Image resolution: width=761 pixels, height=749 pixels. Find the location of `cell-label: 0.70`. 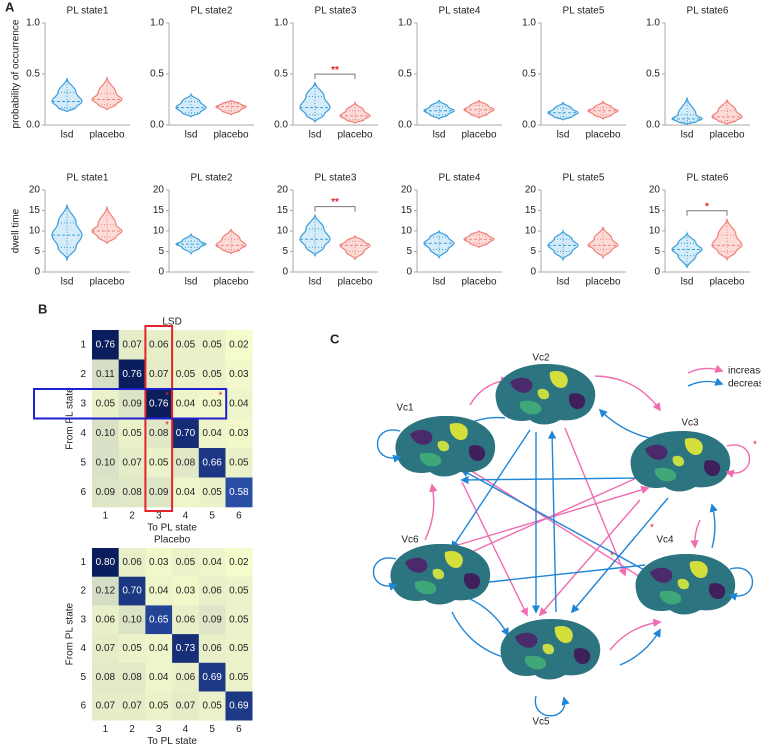

cell-label: 0.70 is located at coordinates (132, 591).